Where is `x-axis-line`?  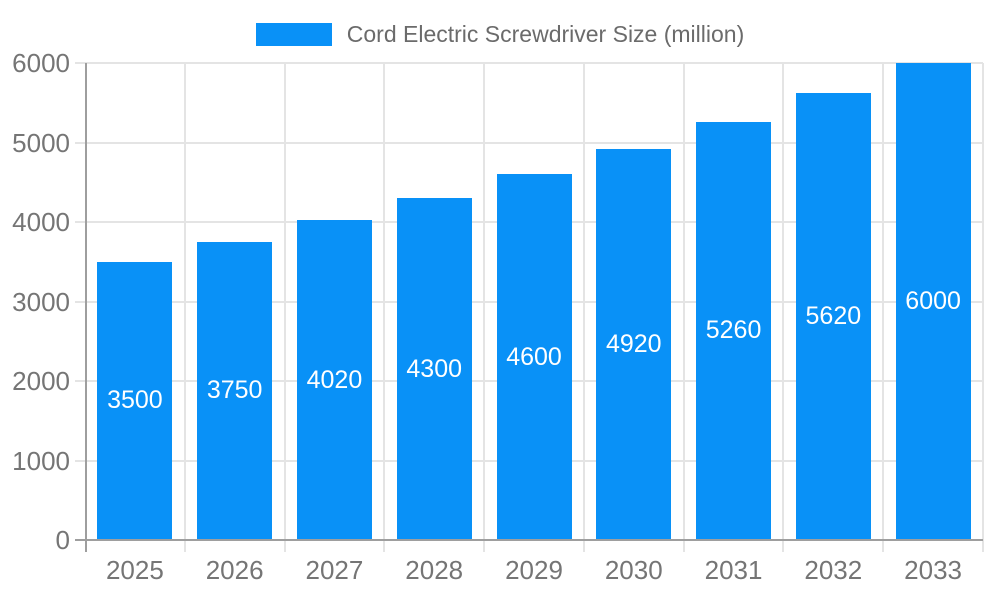 x-axis-line is located at coordinates (529, 540).